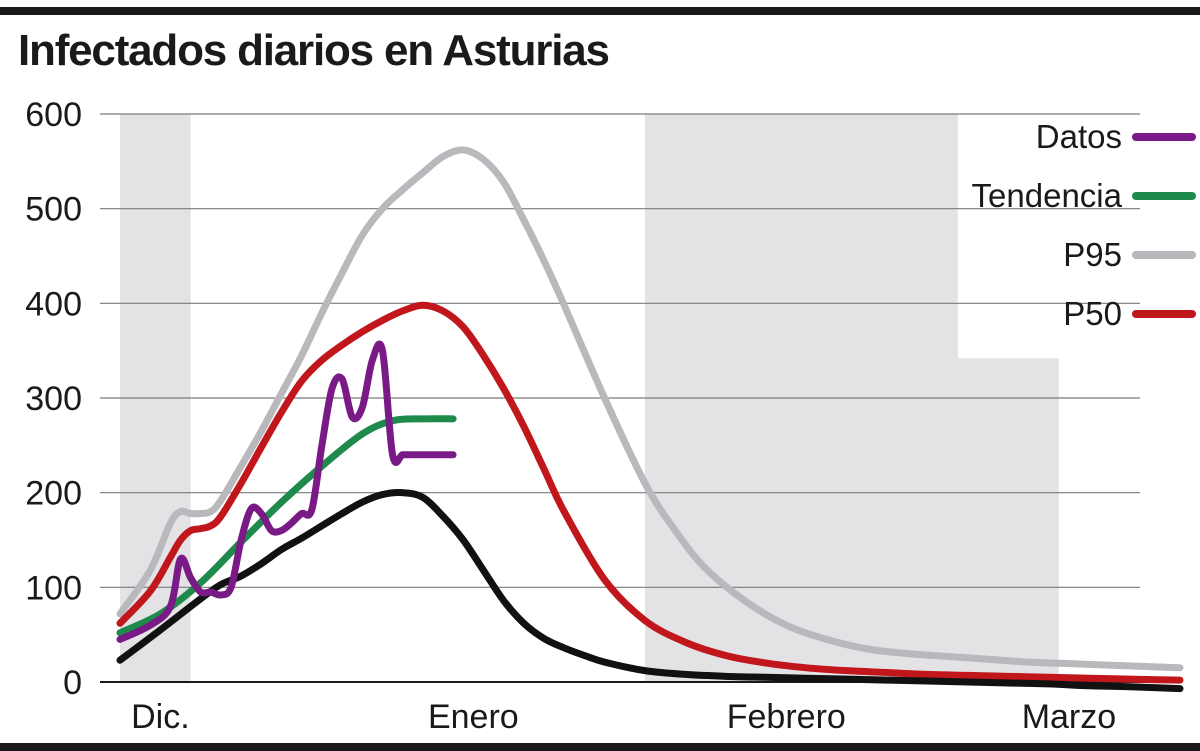  What do you see at coordinates (600, 747) in the screenshot?
I see `bottom-rule` at bounding box center [600, 747].